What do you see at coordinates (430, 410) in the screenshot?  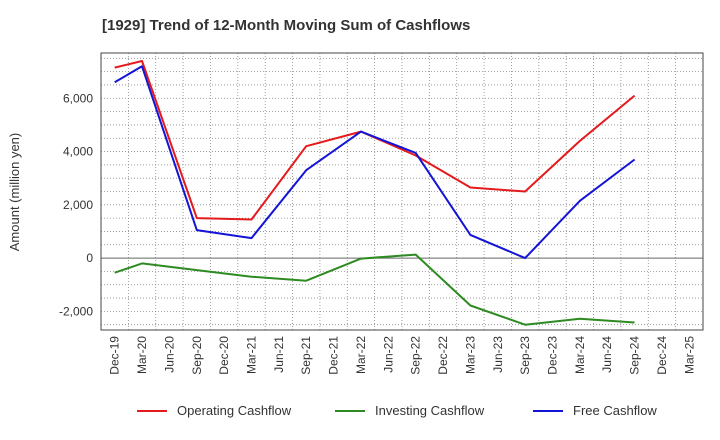 I see `legend-label: Investing Cashflow` at bounding box center [430, 410].